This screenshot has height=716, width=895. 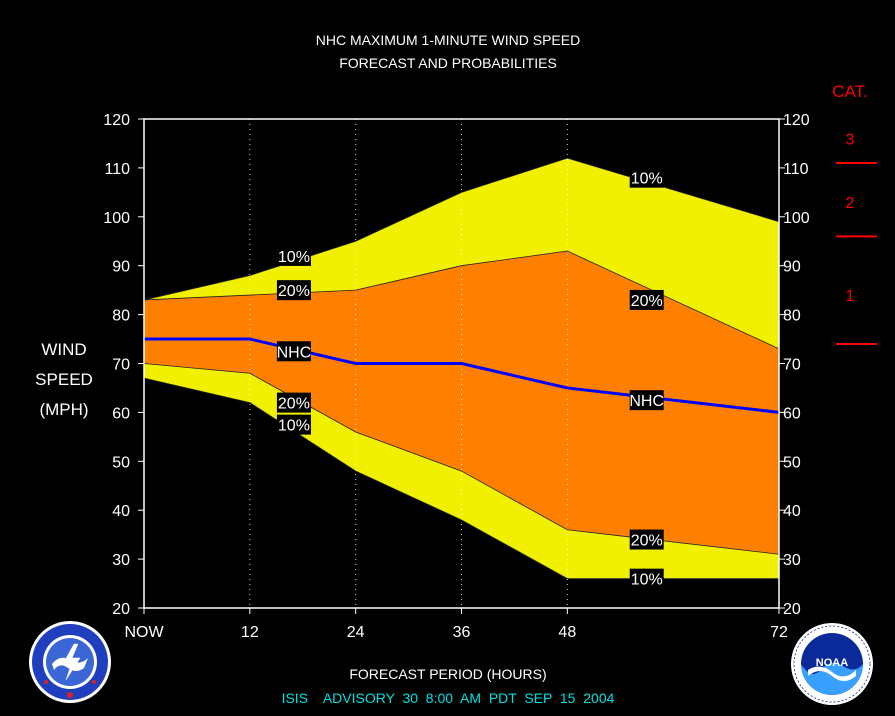 I want to click on y-axis-title-line-2: SPEED, so click(x=64, y=379).